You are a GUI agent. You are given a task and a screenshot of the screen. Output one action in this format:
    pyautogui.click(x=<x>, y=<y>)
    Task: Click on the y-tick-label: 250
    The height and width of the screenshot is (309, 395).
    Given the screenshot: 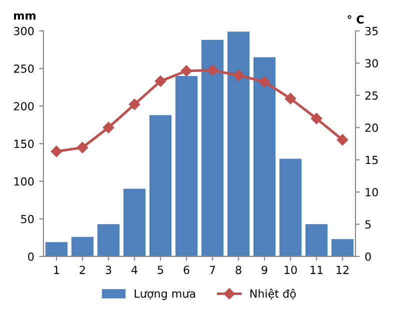 What is the action you would take?
    pyautogui.click(x=24, y=68)
    